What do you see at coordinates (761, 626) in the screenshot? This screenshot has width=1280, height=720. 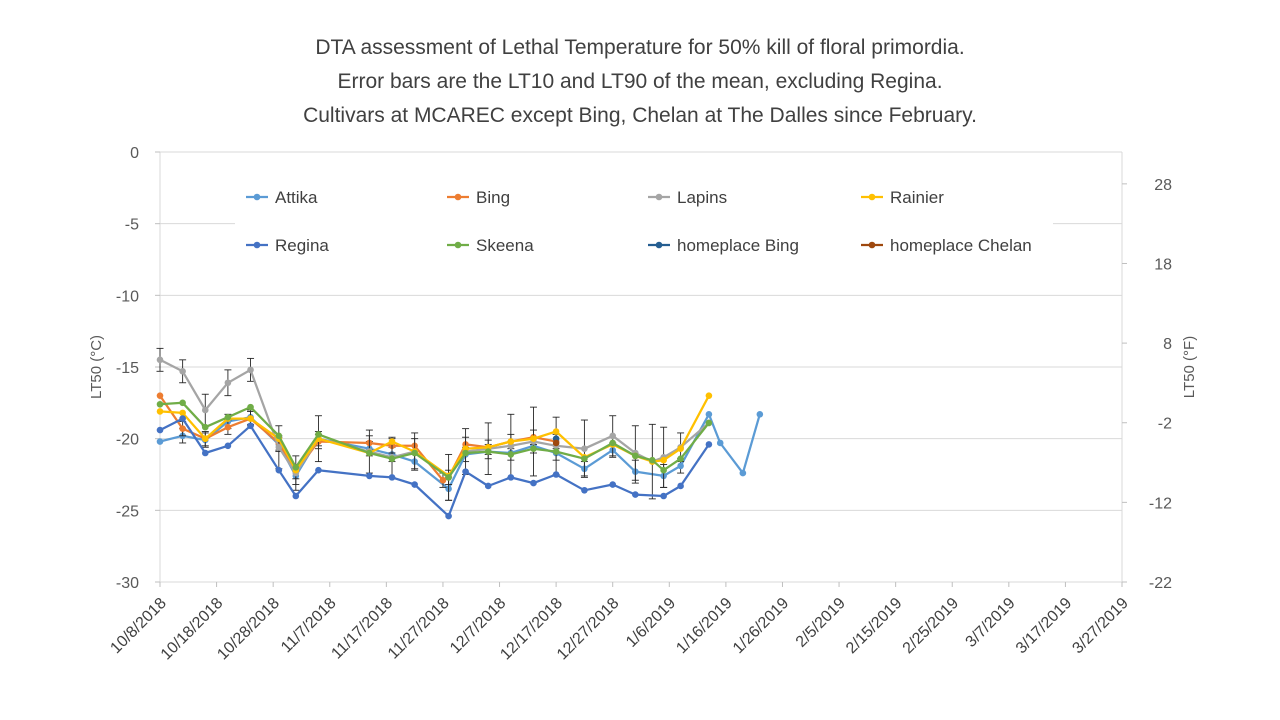 I see `x-tick-label: 1/26/2019` at bounding box center [761, 626].